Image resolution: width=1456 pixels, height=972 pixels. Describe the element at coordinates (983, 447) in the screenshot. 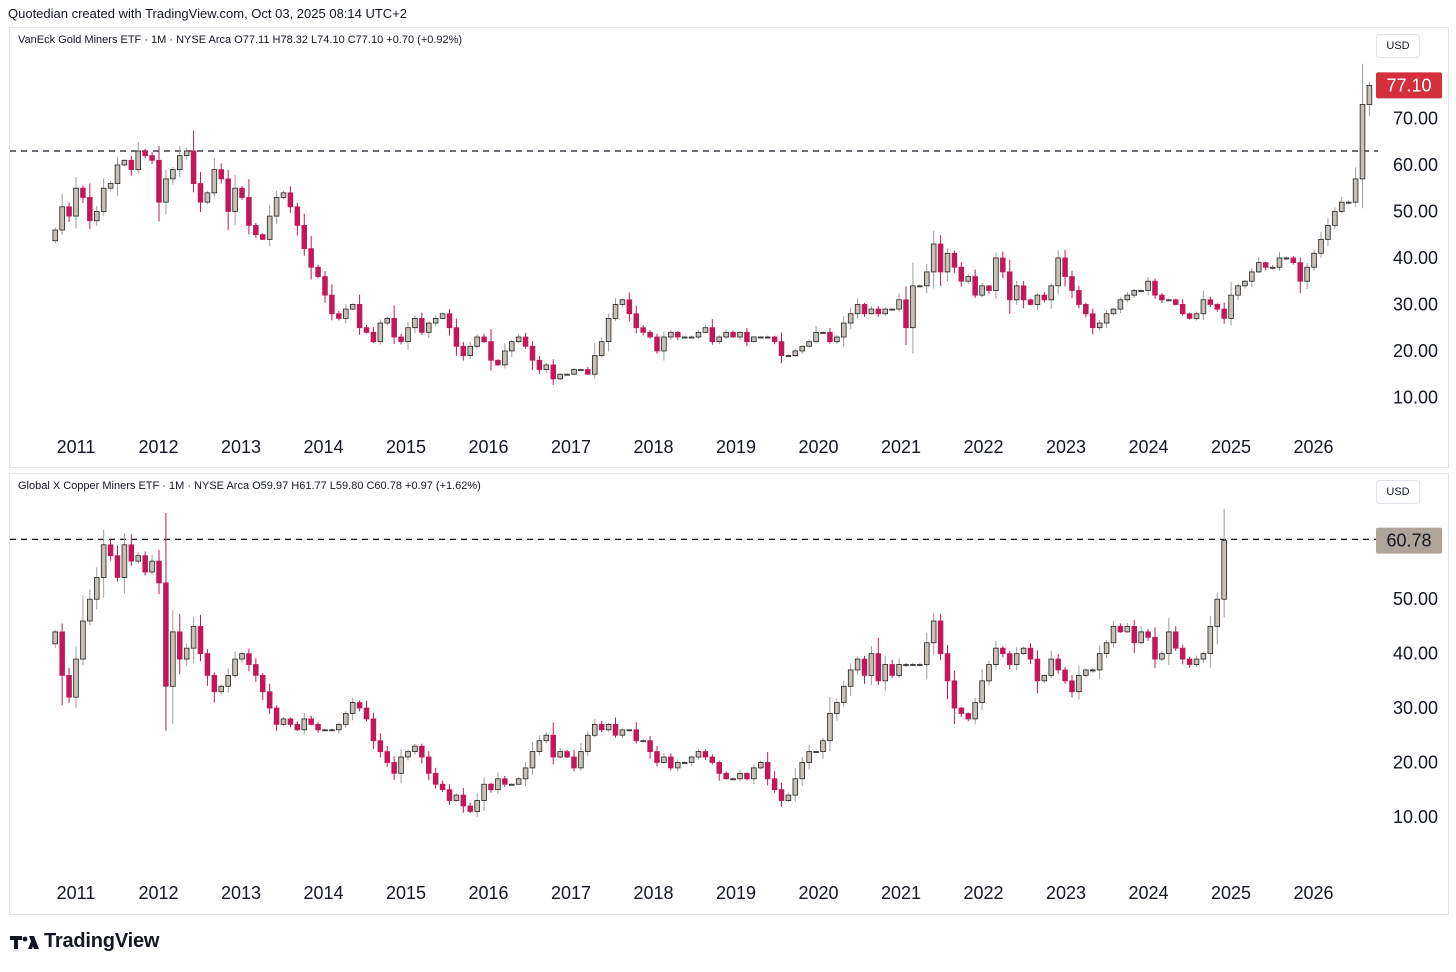

I see `x-tick-2022: 2022` at that location.